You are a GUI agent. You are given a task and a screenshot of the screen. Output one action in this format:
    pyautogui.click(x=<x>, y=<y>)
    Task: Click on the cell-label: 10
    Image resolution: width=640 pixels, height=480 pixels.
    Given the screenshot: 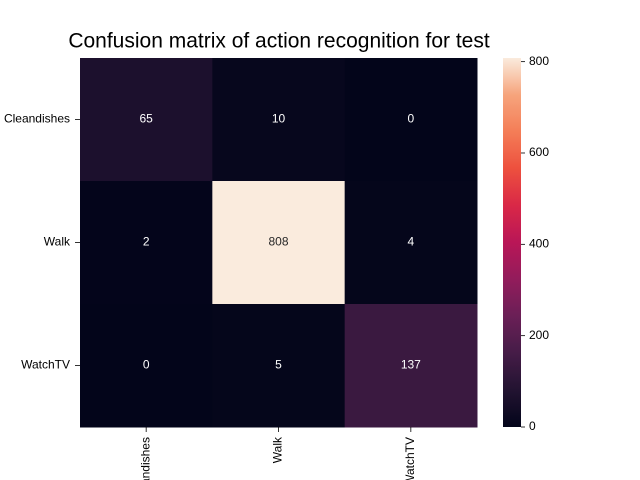 What is the action you would take?
    pyautogui.click(x=279, y=119)
    